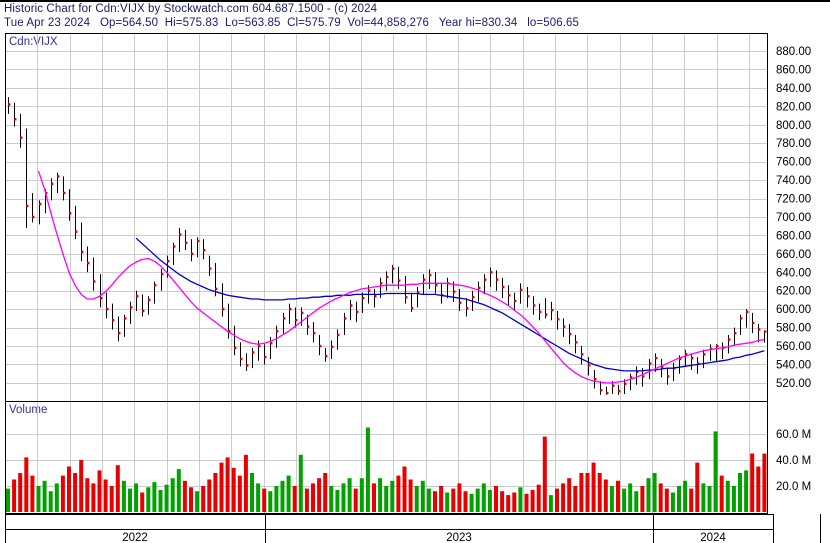  I want to click on price-tick-label: 820.00, so click(793, 107).